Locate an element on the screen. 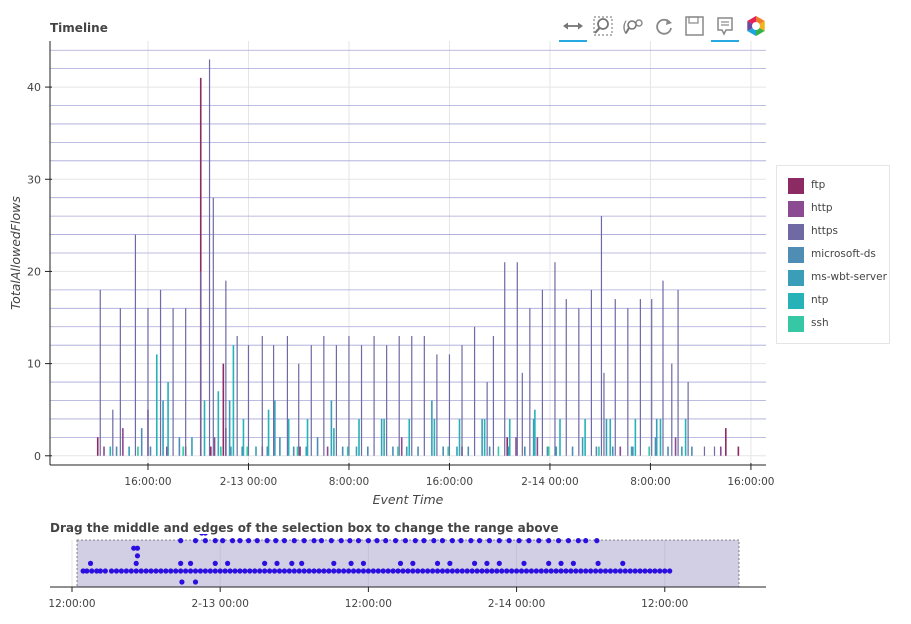  y-tick-label: 30 is located at coordinates (34, 179).